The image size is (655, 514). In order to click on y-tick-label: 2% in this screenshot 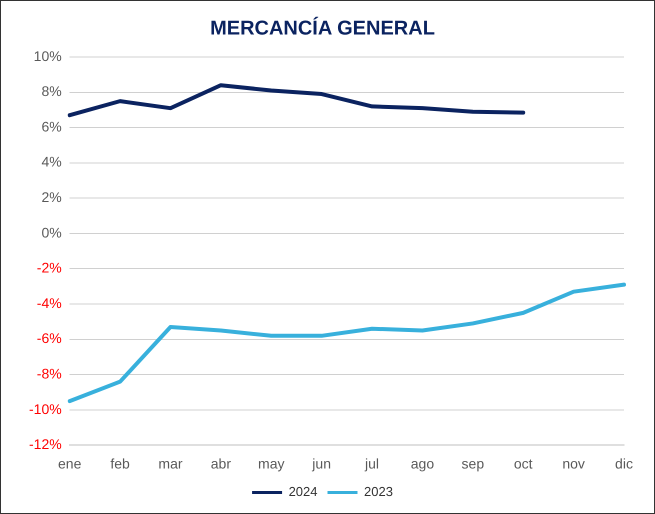, I will do `click(51, 197)`.